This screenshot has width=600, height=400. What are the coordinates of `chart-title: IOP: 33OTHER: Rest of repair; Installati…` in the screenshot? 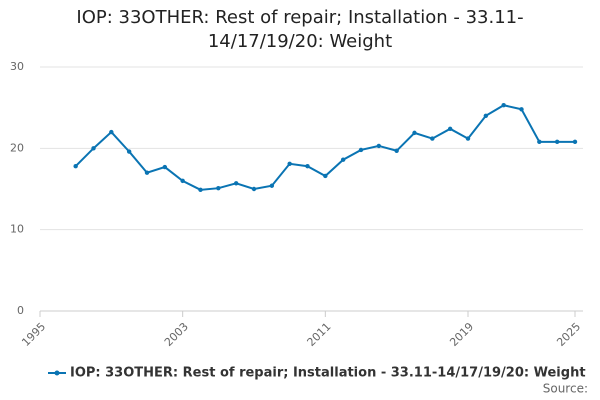 It's located at (300, 29).